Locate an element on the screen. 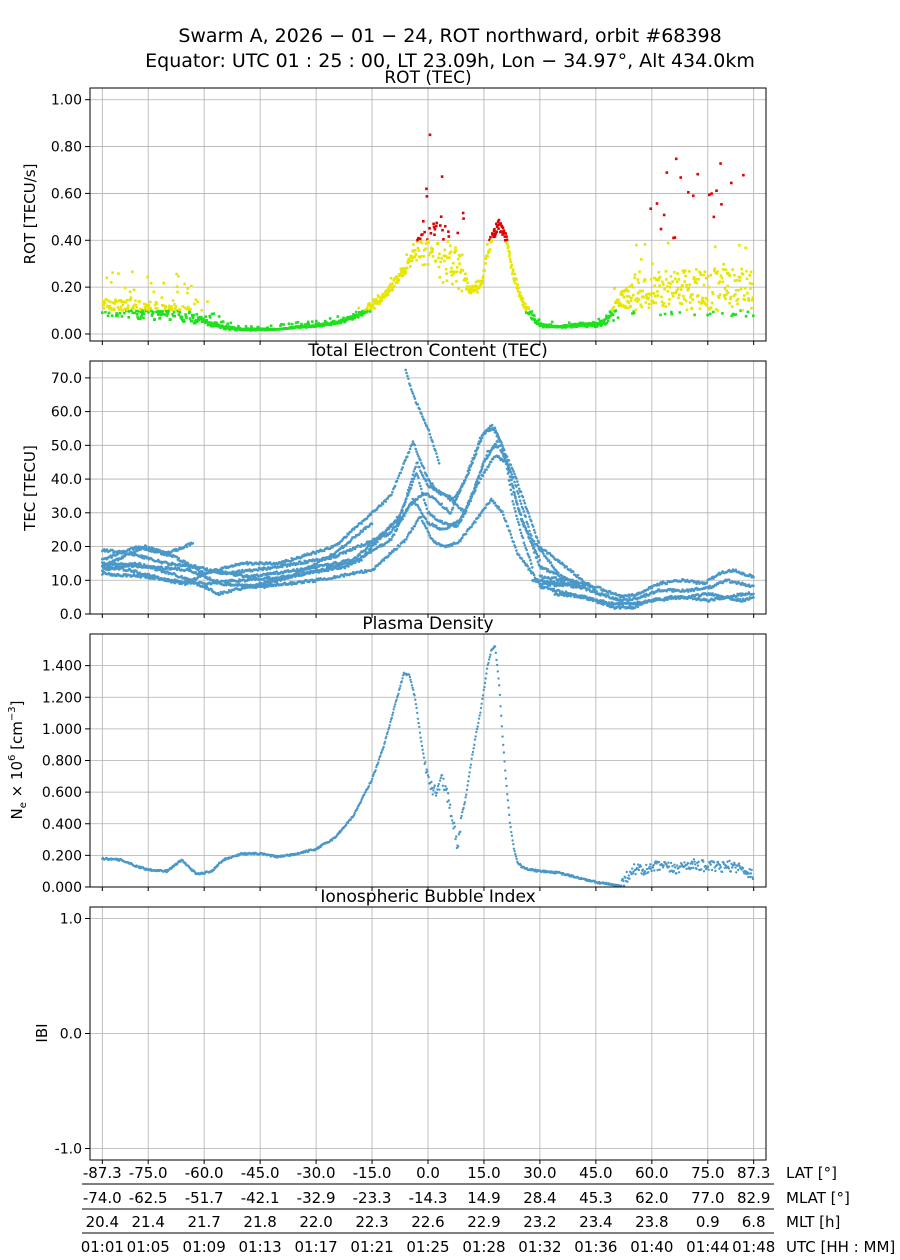 This screenshot has width=900, height=1260. rot-ytick-label-1: 0.20 is located at coordinates (66, 288).